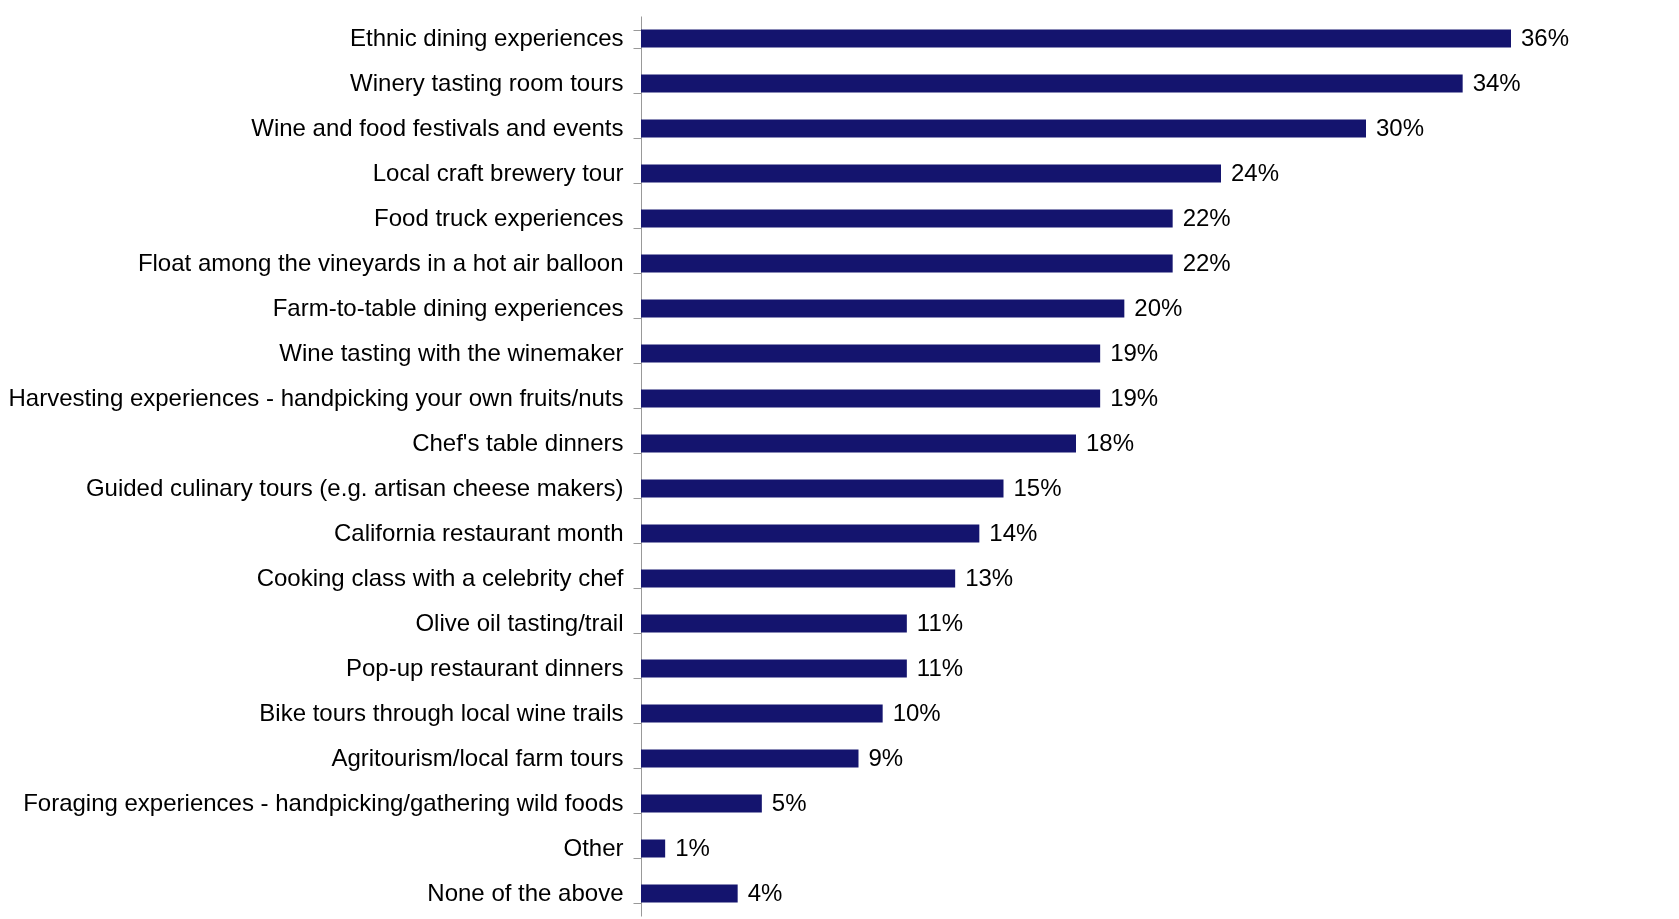 The width and height of the screenshot is (1679, 919). What do you see at coordinates (477, 757) in the screenshot?
I see `y-tick-label: Agritourism/local farm tours` at bounding box center [477, 757].